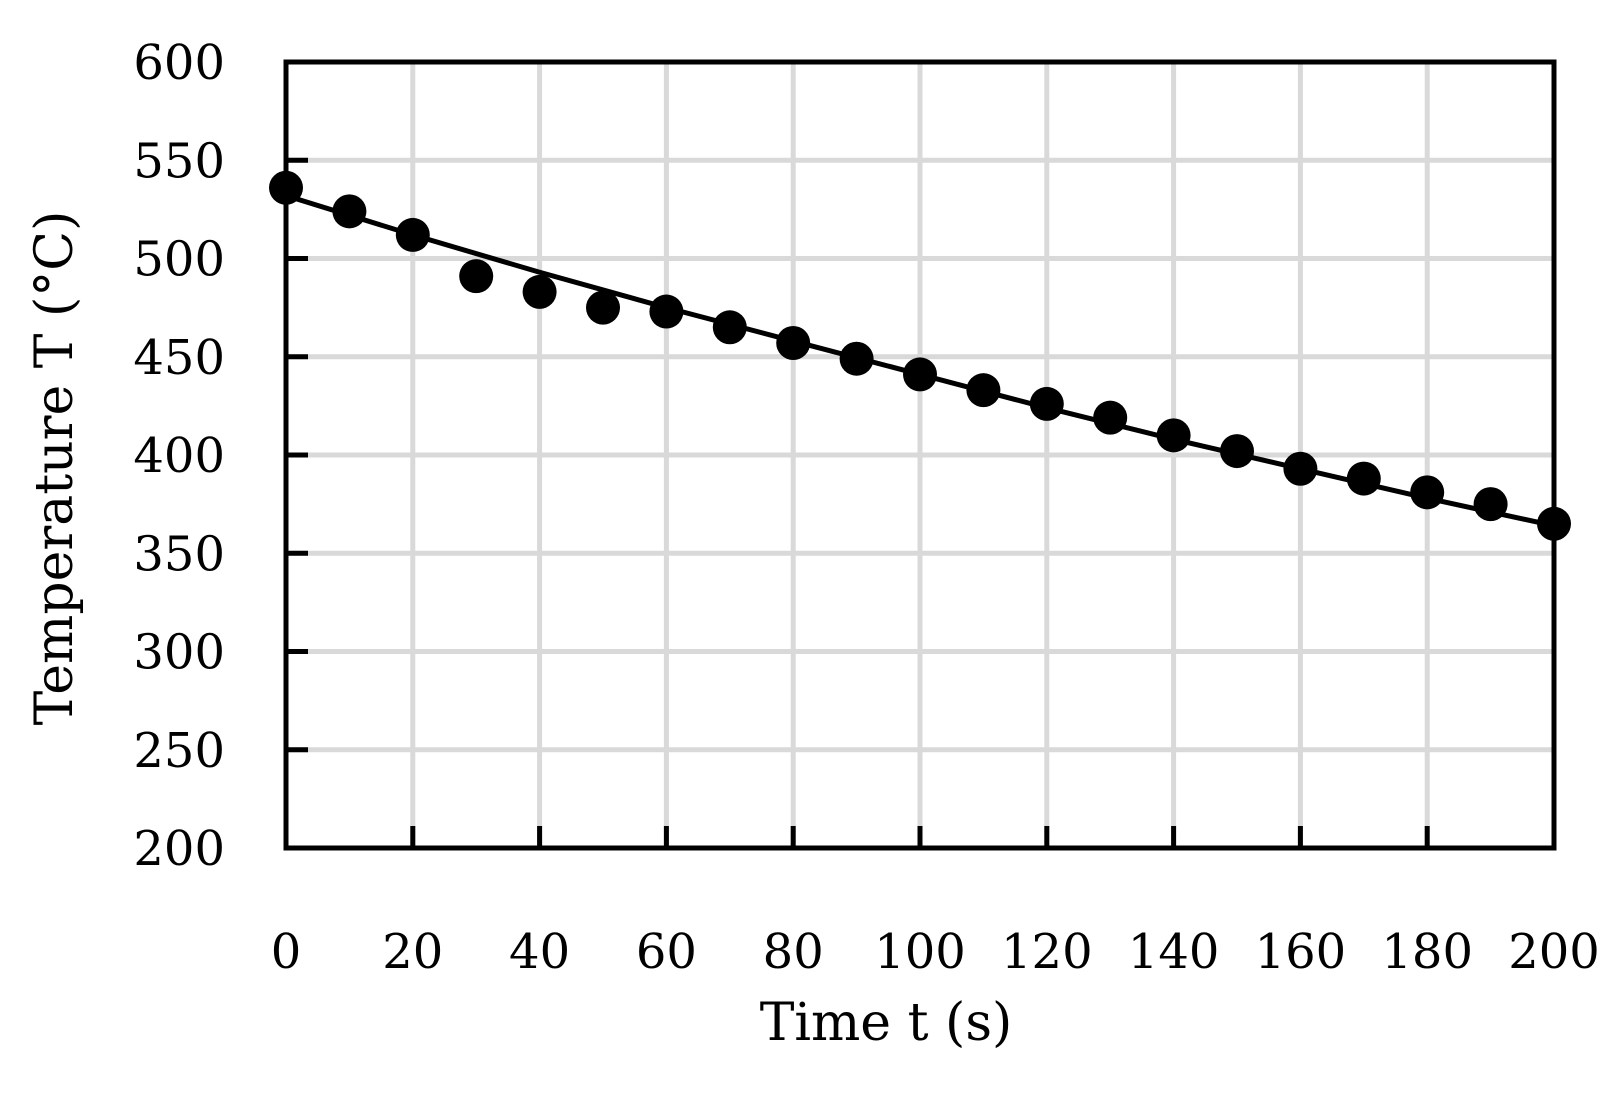 The image size is (1621, 1104). I want to click on x-tick-label-7: 140, so click(1174, 952).